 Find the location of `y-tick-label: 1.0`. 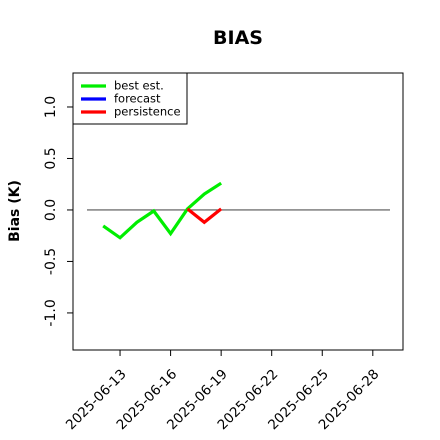

y-tick-label: 1.0 is located at coordinates (51, 107).